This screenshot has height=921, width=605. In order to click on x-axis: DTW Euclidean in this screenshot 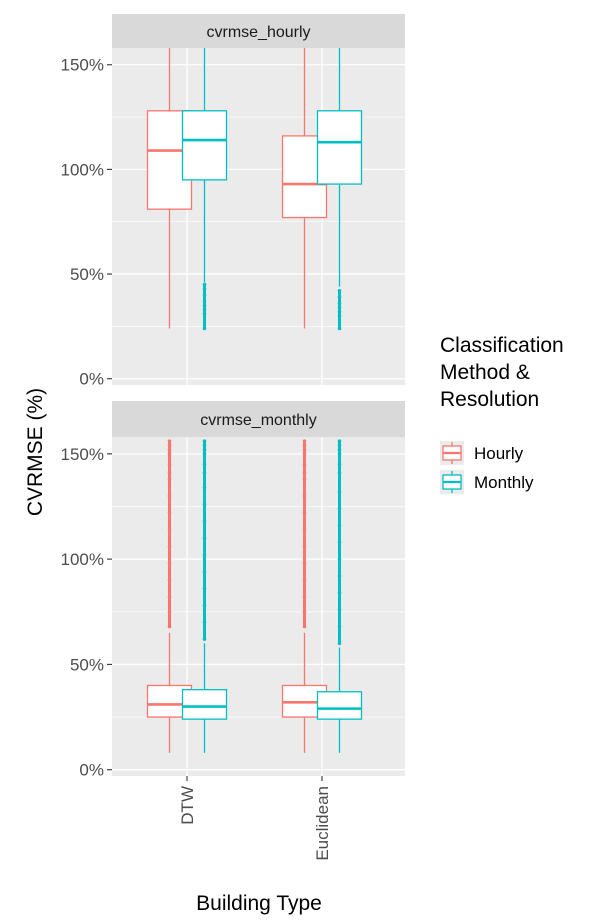, I will do `click(255, 818)`.